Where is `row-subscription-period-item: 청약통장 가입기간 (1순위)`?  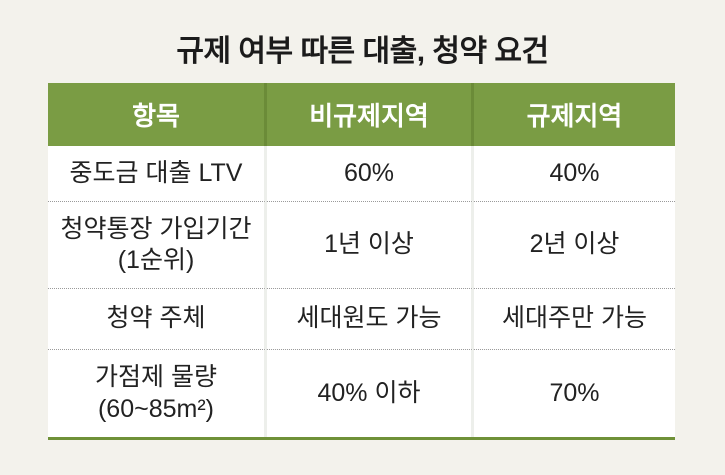 row-subscription-period-item: 청약통장 가입기간 (1순위) is located at coordinates (157, 245).